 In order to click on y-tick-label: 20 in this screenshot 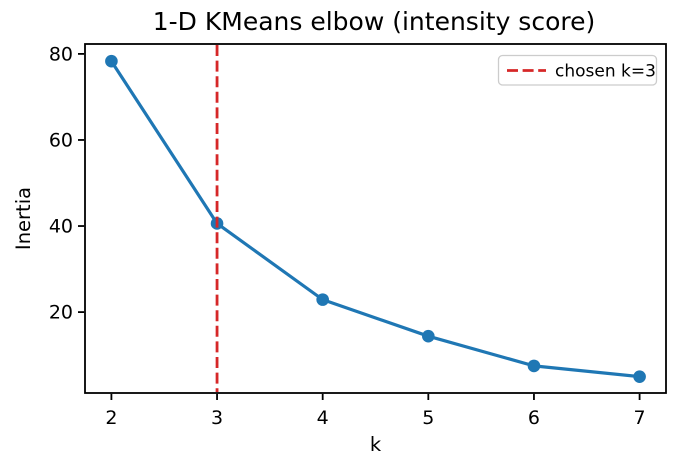, I will do `click(61, 313)`.